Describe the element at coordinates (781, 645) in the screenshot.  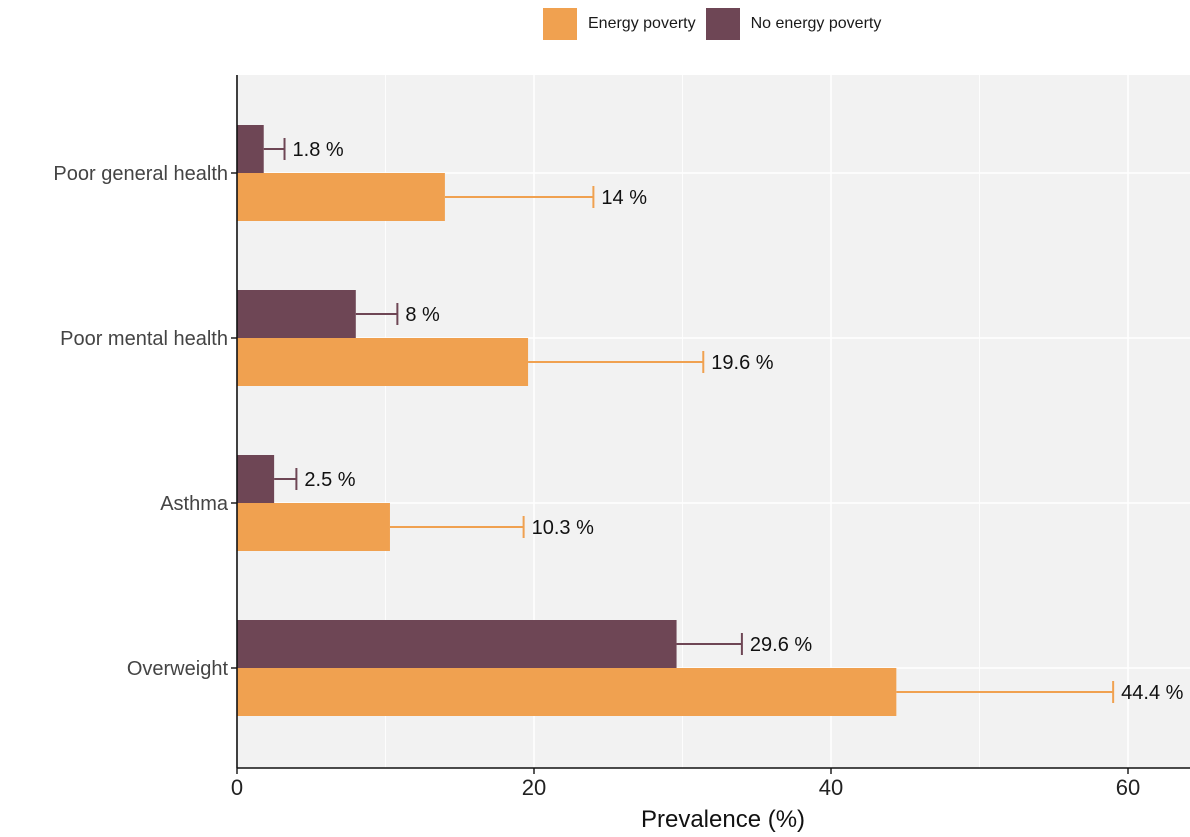
I see `data-label-no-energy-poverty: 29.6 %` at that location.